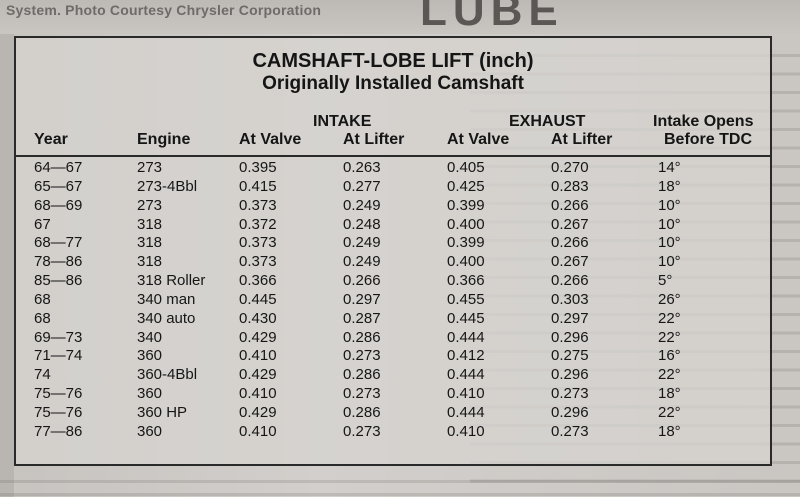 This screenshot has height=497, width=800. Describe the element at coordinates (466, 318) in the screenshot. I see `cell-exhaust-valve: 0.445` at that location.